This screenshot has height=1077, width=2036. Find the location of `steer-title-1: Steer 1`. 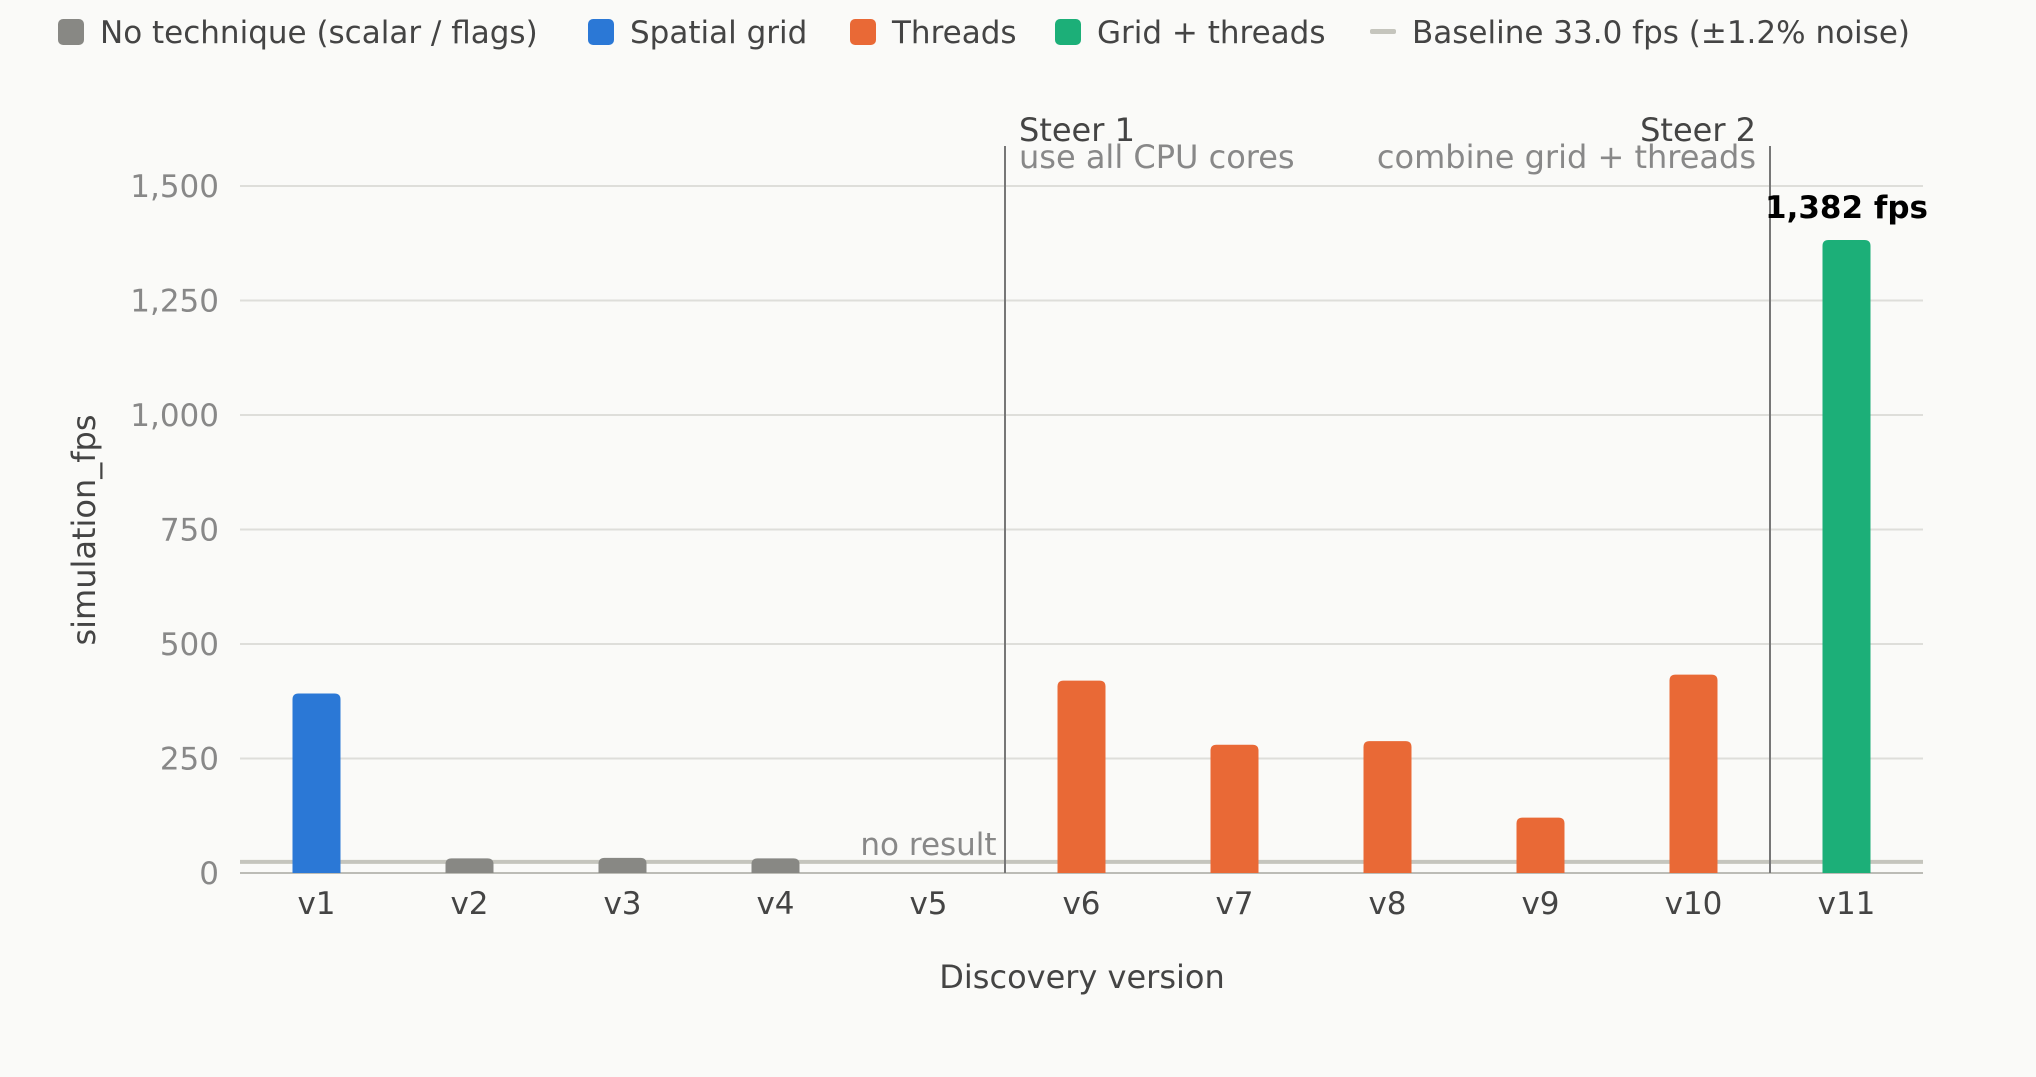

steer-title-1: Steer 1 is located at coordinates (1077, 130).